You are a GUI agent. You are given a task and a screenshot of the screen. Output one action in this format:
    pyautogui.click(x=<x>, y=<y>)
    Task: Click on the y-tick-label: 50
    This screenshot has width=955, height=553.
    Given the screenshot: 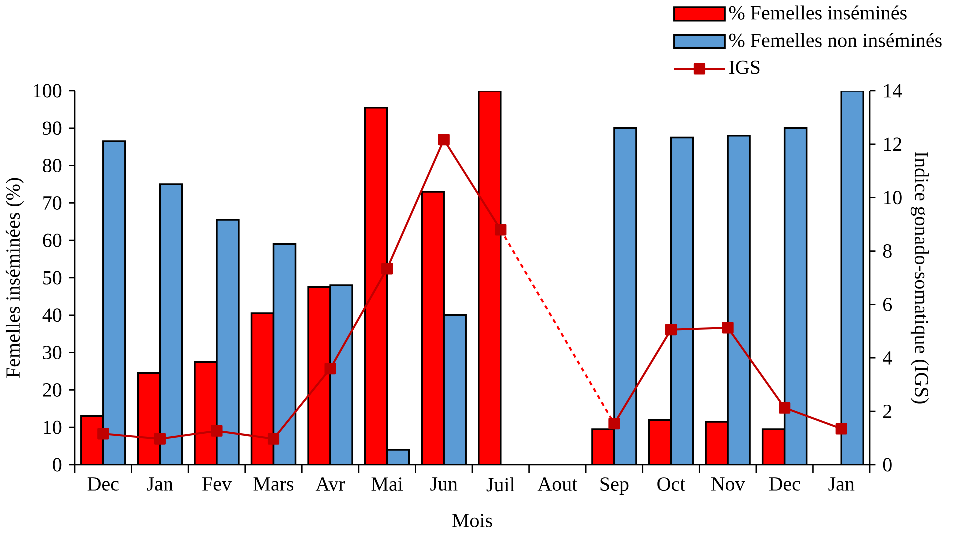 What is the action you would take?
    pyautogui.click(x=53, y=278)
    